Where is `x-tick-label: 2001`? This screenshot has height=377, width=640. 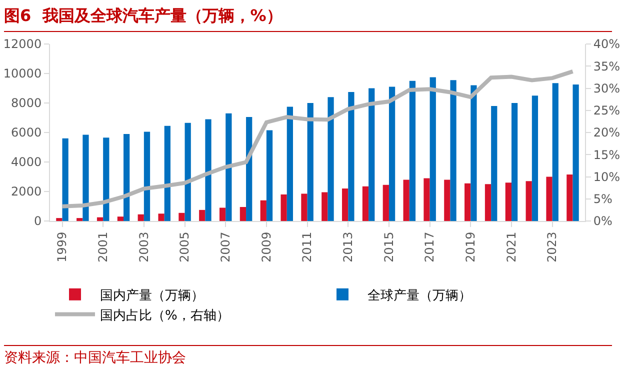 x-tick-label: 2001 is located at coordinates (103, 247).